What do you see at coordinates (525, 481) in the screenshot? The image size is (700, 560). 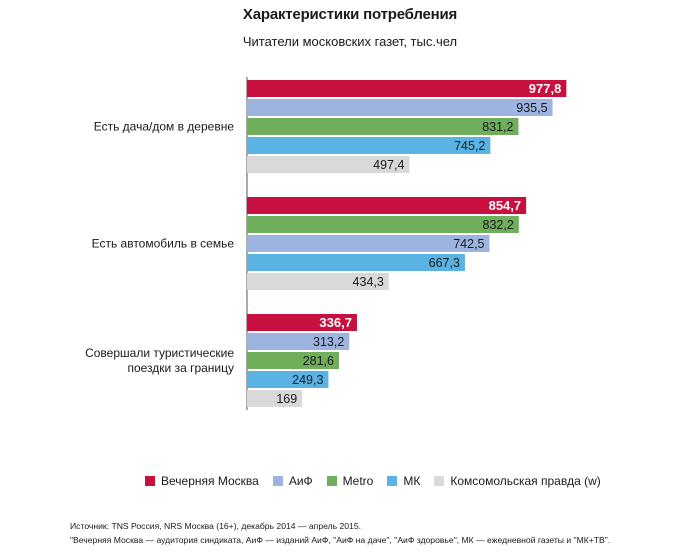 I see `legend-label: Комсомольская правда (w)` at bounding box center [525, 481].